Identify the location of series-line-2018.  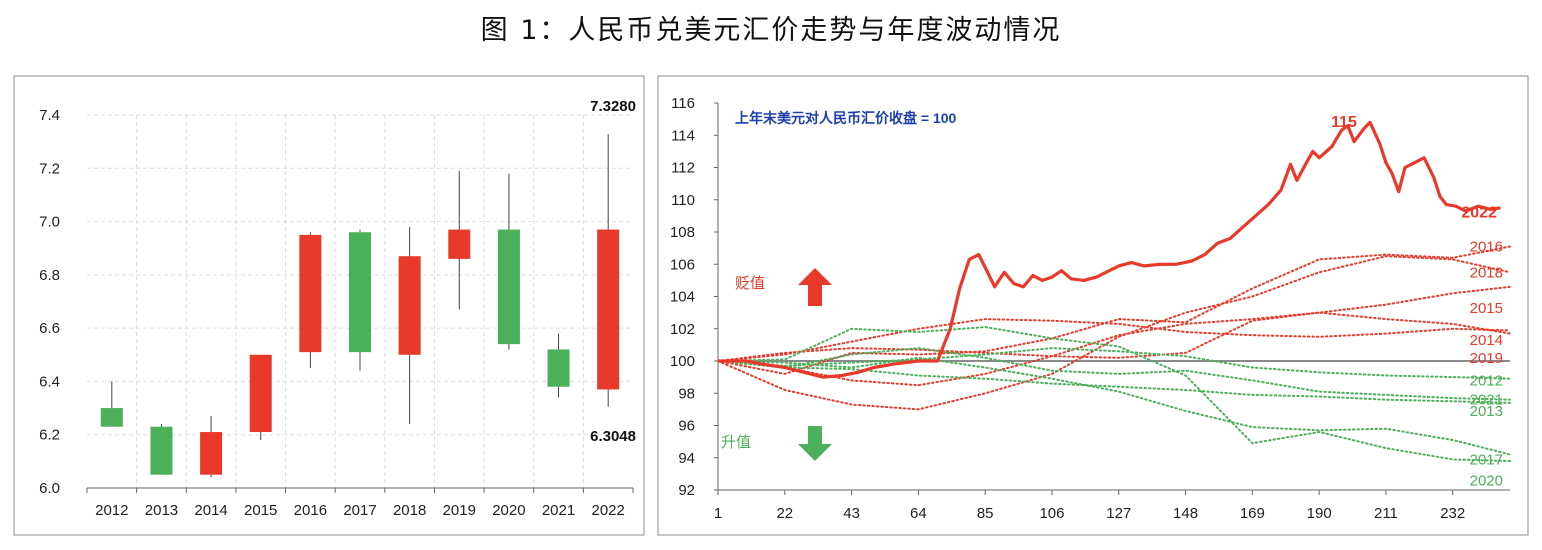
(1114, 333).